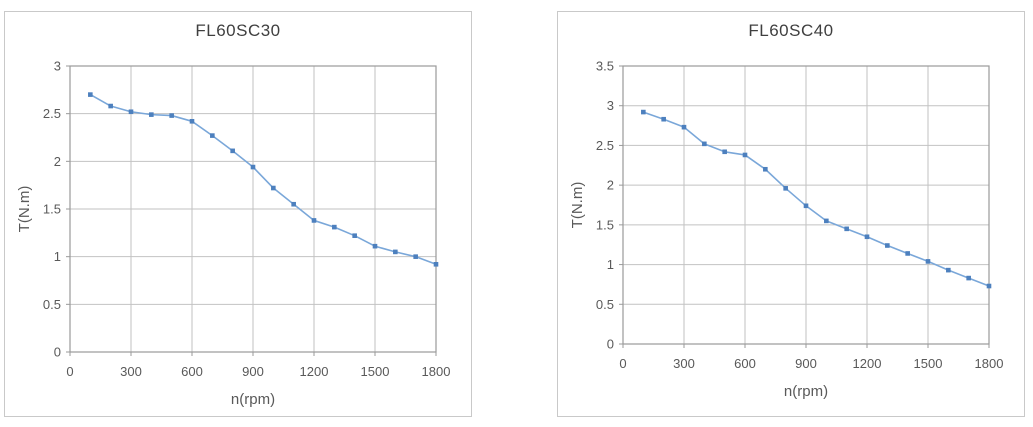 Image resolution: width=1033 pixels, height=427 pixels. What do you see at coordinates (791, 30) in the screenshot?
I see `chart-title: FL60SC40` at bounding box center [791, 30].